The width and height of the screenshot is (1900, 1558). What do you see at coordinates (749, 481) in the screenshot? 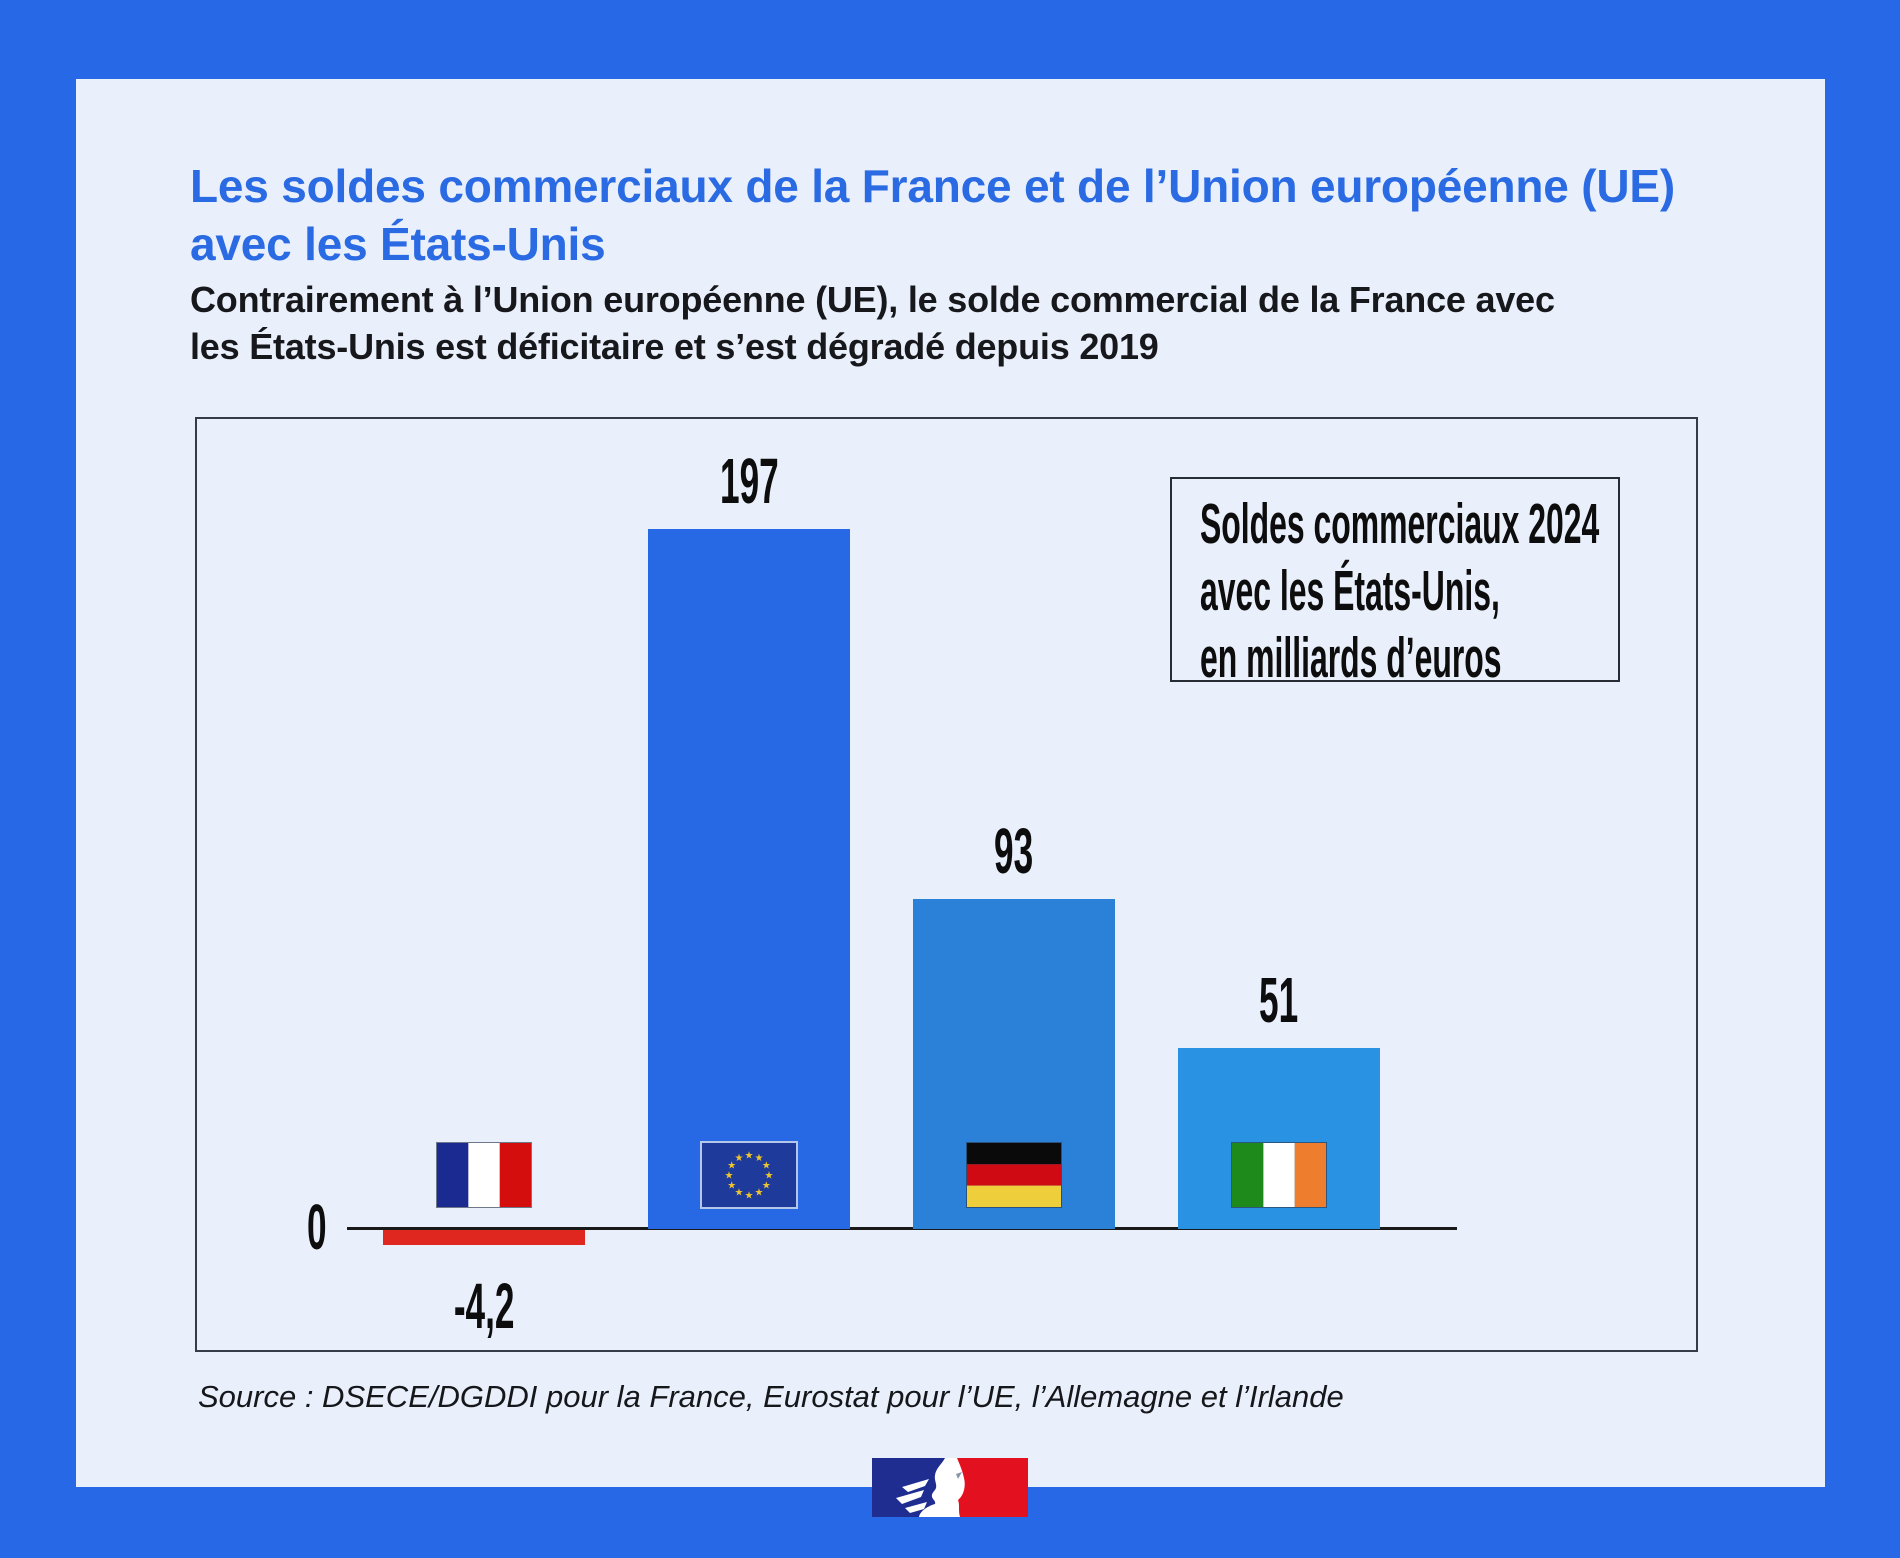
I see `bar-value-label-eu: 197` at bounding box center [749, 481].